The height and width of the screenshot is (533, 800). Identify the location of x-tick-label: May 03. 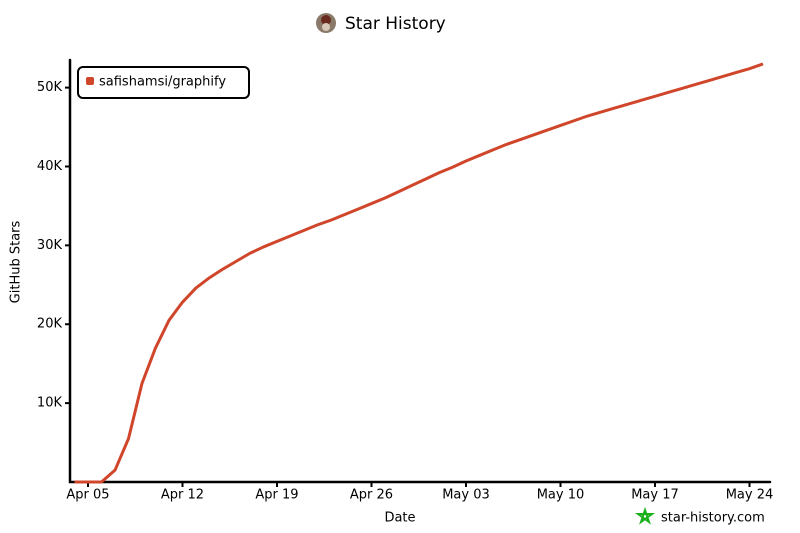
(466, 495).